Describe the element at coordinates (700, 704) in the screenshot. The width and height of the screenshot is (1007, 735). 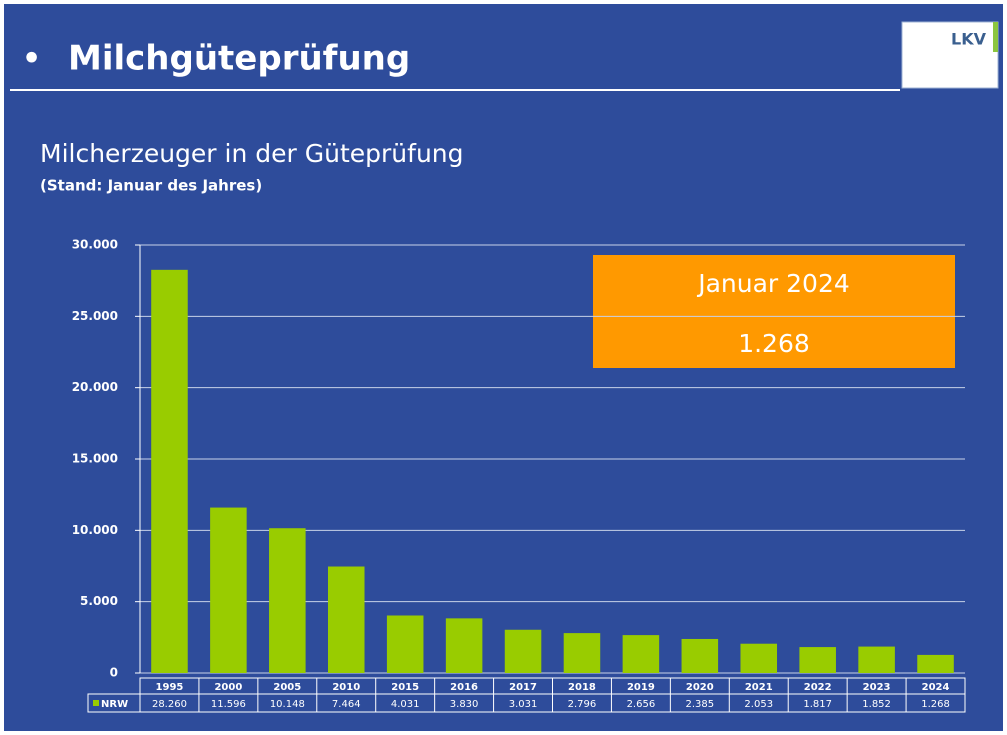
I see `value-label: 2.385` at that location.